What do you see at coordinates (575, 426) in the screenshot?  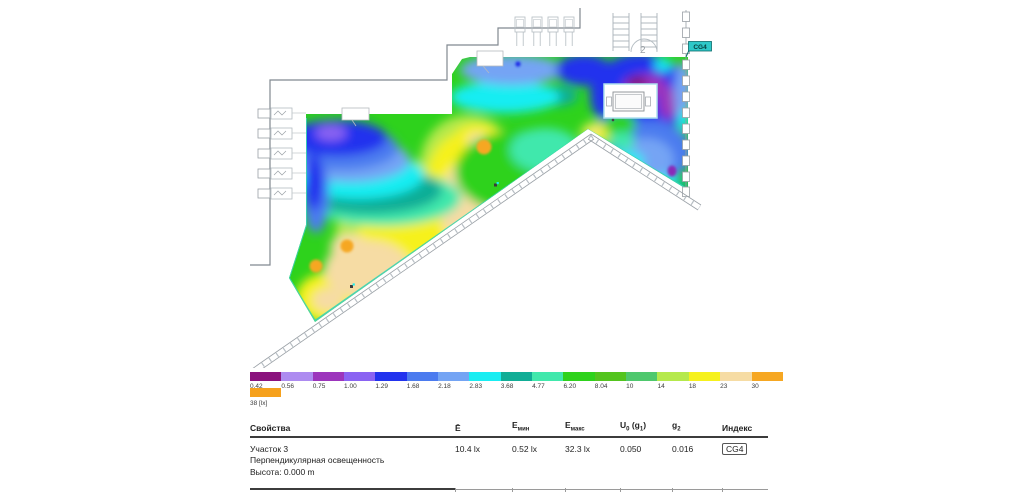 I see `col-e-max: Eмакс` at bounding box center [575, 426].